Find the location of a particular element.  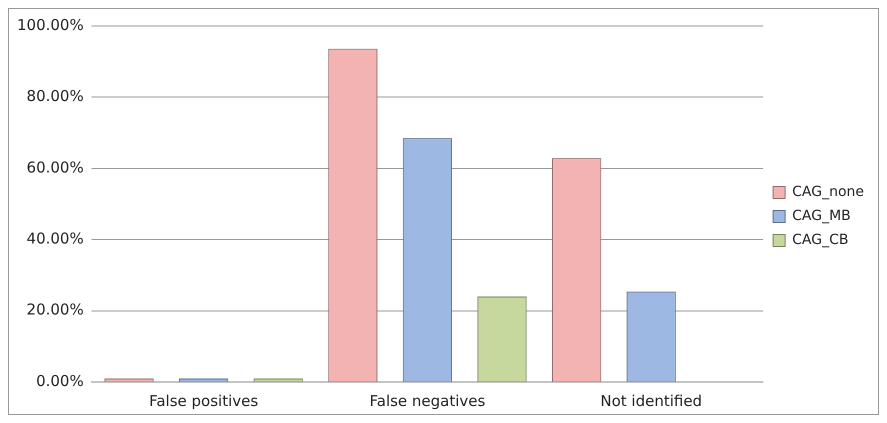

legend-label: CAG_MB is located at coordinates (821, 216).